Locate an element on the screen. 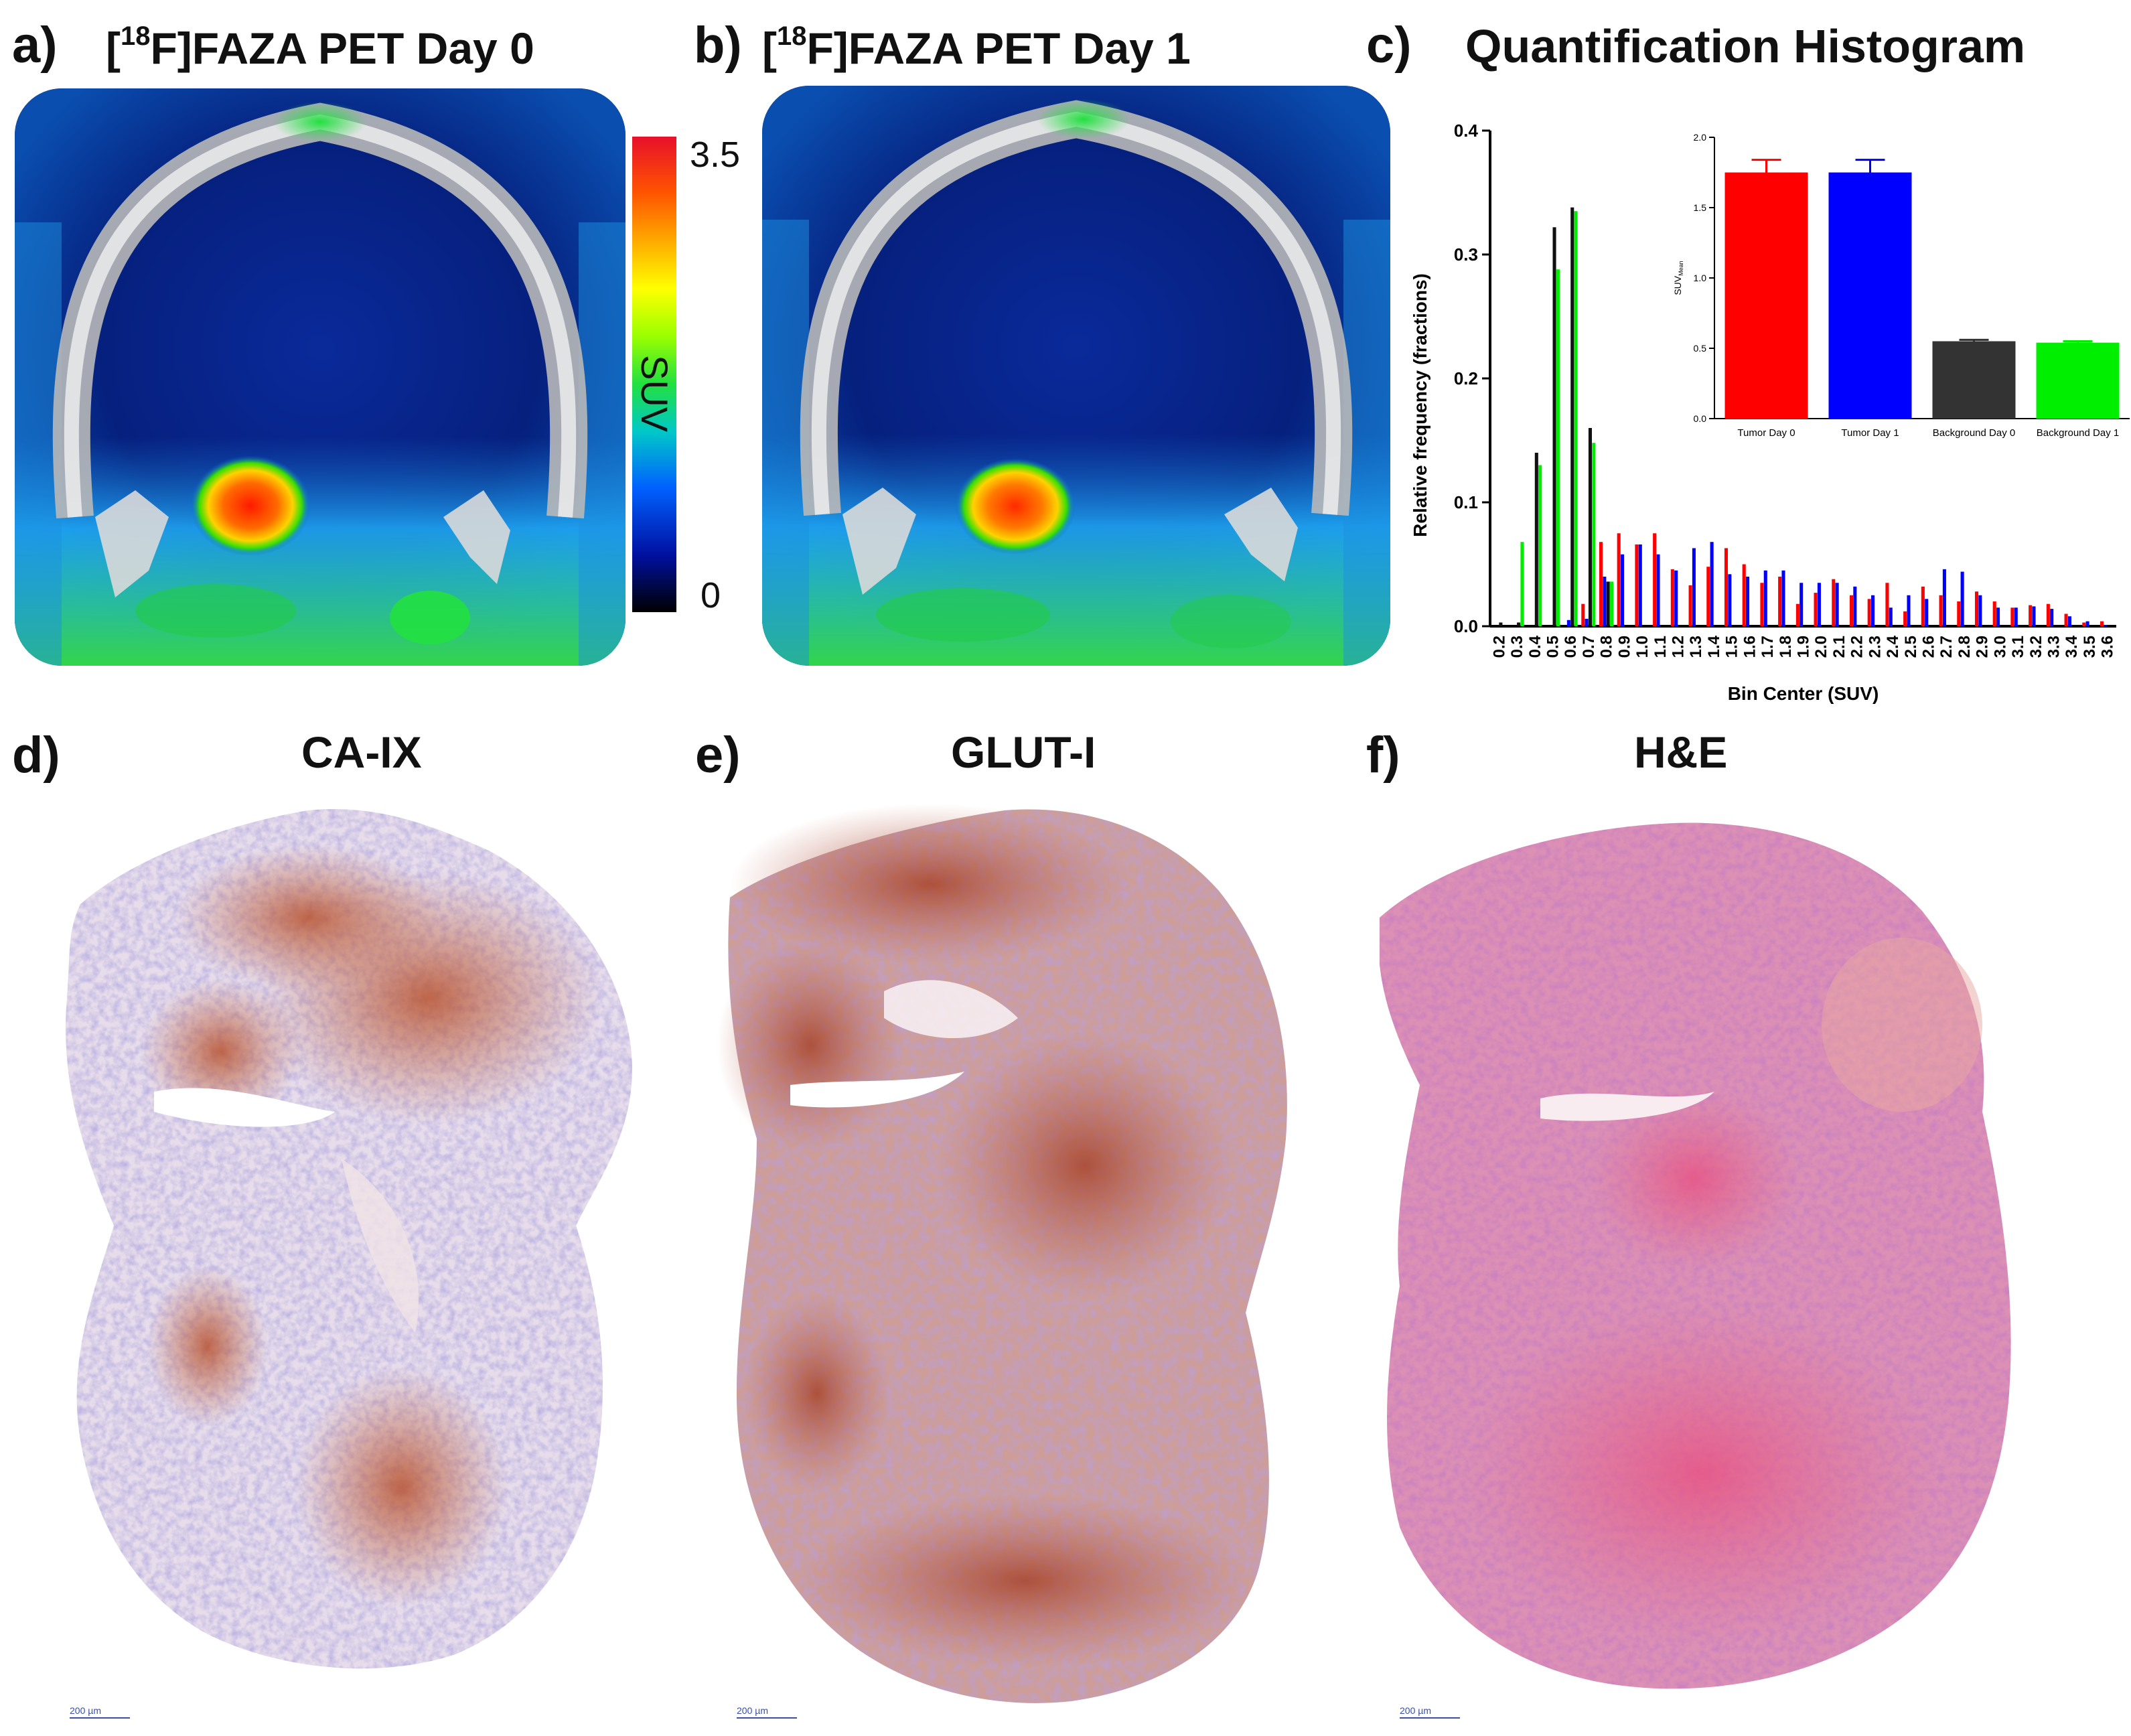 Image resolution: width=2131 pixels, height=1736 pixels. inset-x-tick-label: Tumor Day 0 is located at coordinates (1766, 433).